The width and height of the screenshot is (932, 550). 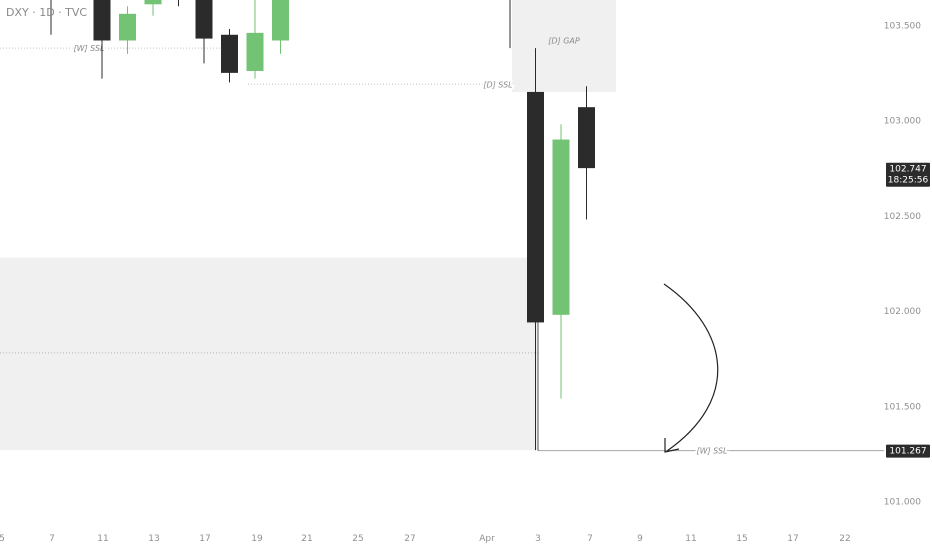 I want to click on ssl-price-tag-box, so click(x=908, y=451).